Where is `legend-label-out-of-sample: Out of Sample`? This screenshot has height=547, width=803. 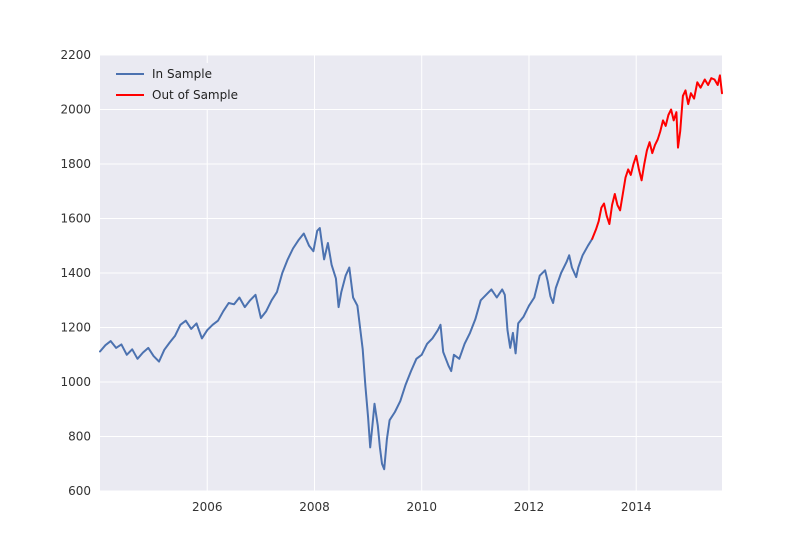 legend-label-out-of-sample: Out of Sample is located at coordinates (195, 95).